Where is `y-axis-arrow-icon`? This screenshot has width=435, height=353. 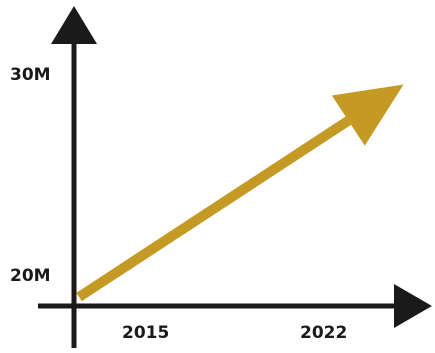 y-axis-arrow-icon is located at coordinates (74, 25).